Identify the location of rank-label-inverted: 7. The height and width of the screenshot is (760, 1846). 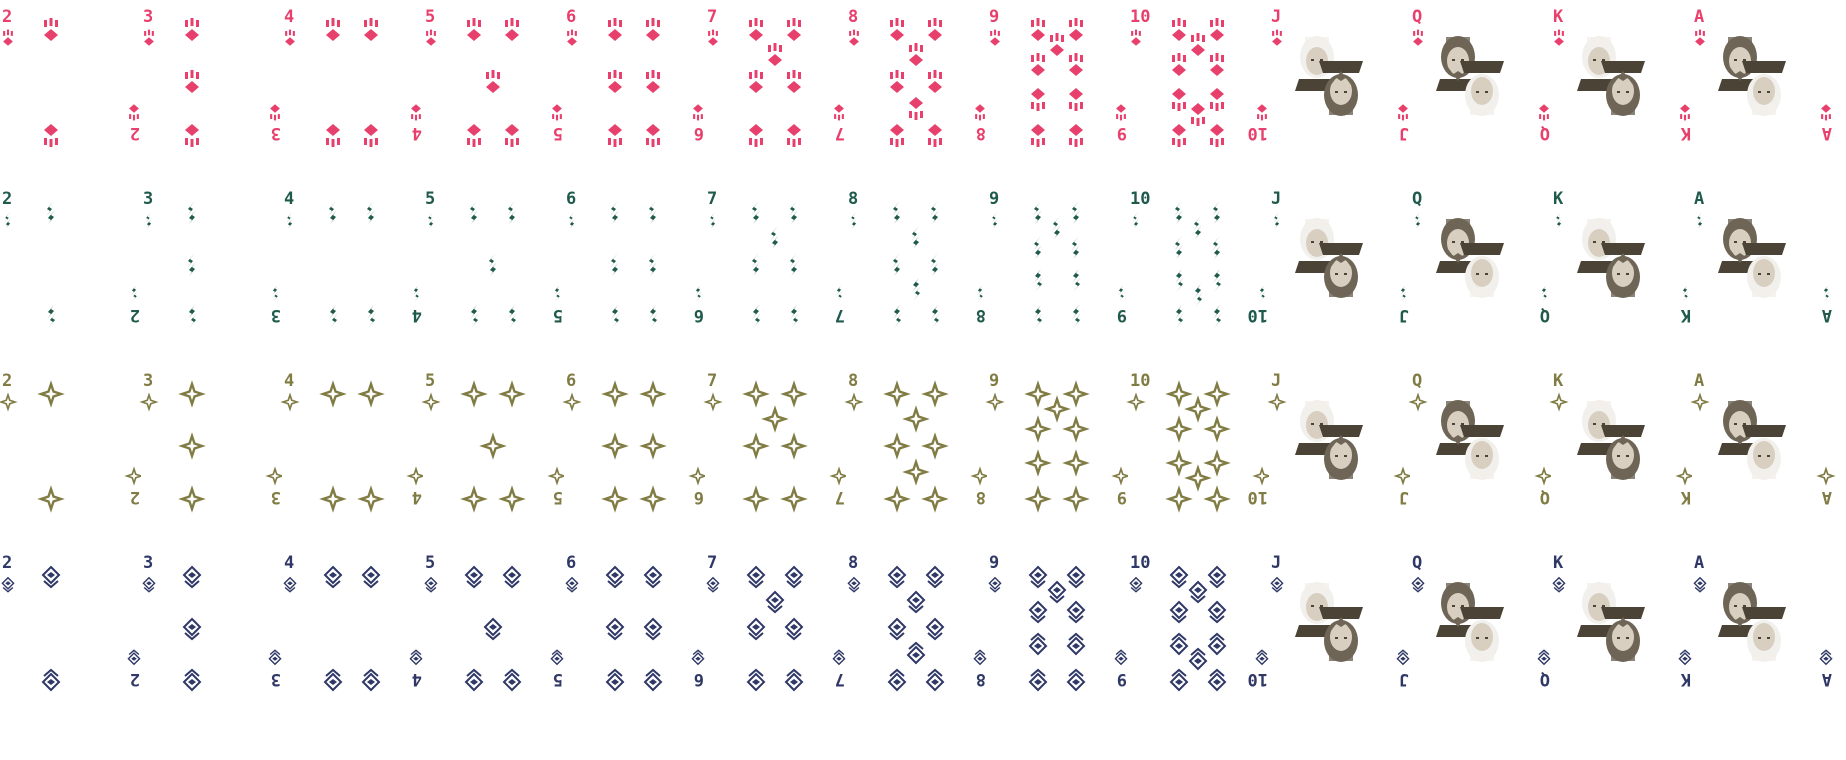
(840, 133).